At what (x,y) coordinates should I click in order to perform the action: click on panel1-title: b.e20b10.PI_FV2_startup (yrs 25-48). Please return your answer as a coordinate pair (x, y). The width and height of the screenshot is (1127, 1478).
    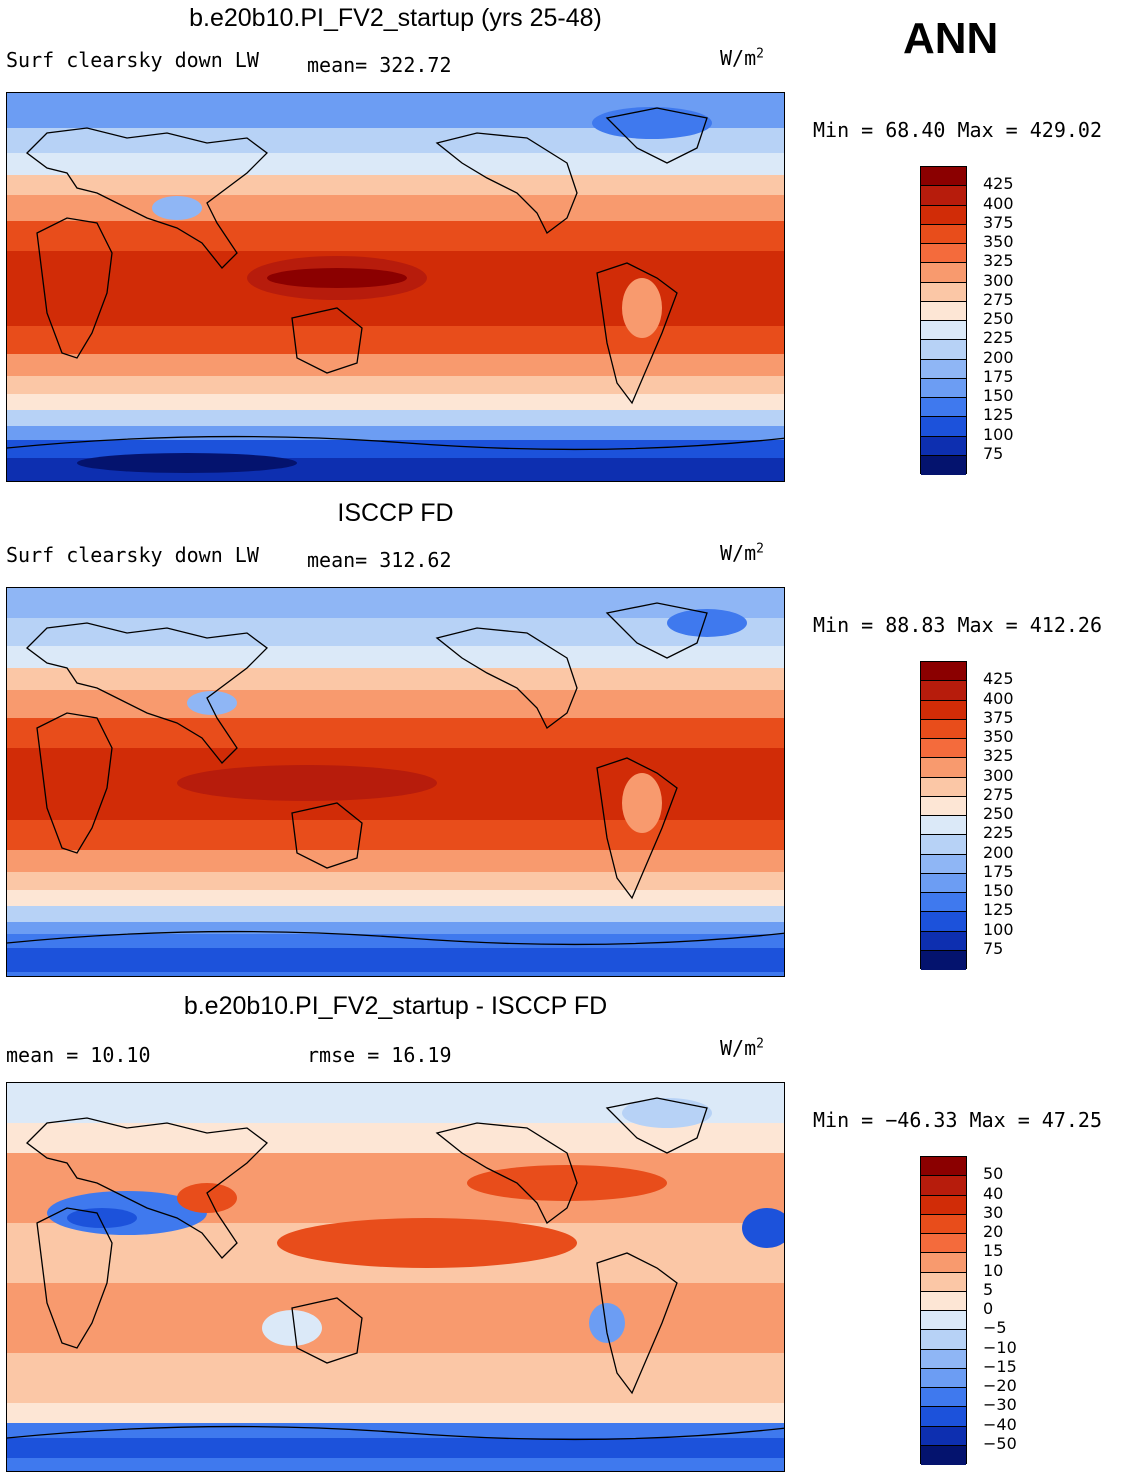
    Looking at the image, I should click on (395, 18).